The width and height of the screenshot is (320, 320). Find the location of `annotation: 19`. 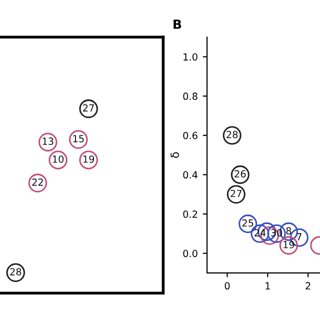

annotation: 19 is located at coordinates (289, 244).